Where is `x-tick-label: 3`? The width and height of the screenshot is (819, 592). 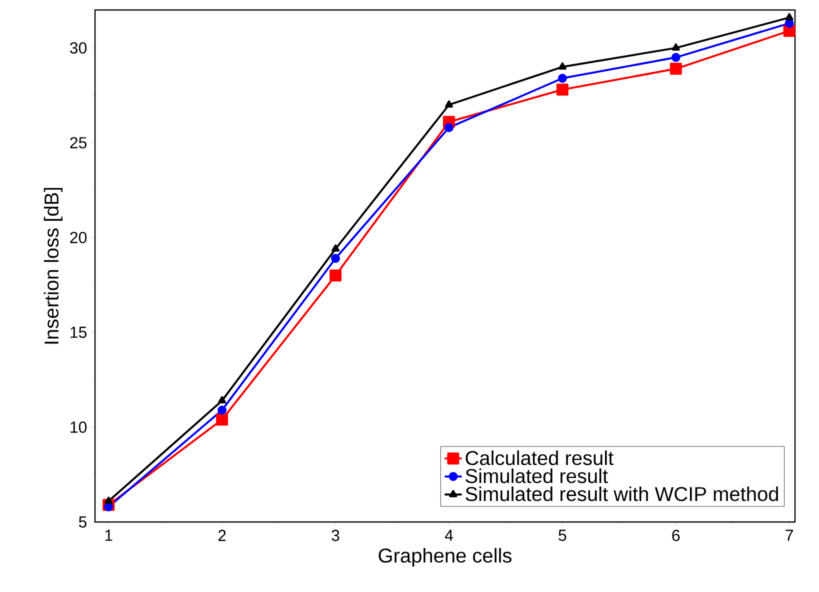
x-tick-label: 3 is located at coordinates (336, 536).